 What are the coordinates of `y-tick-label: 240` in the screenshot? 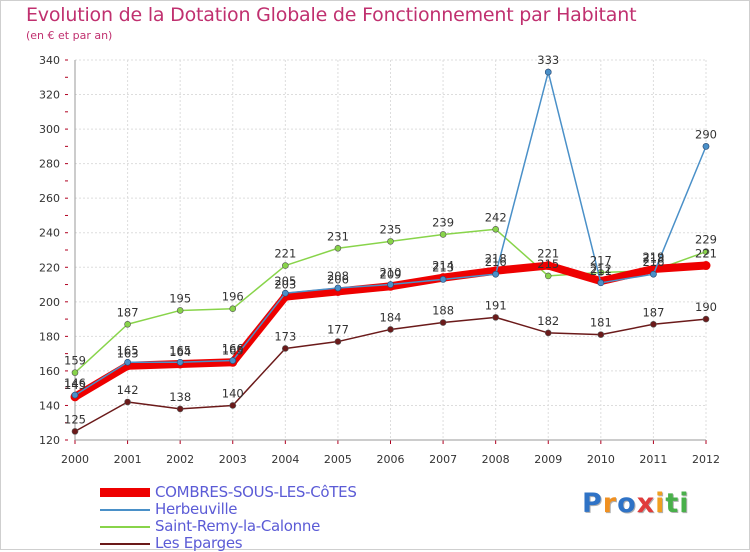 It's located at (49, 233).